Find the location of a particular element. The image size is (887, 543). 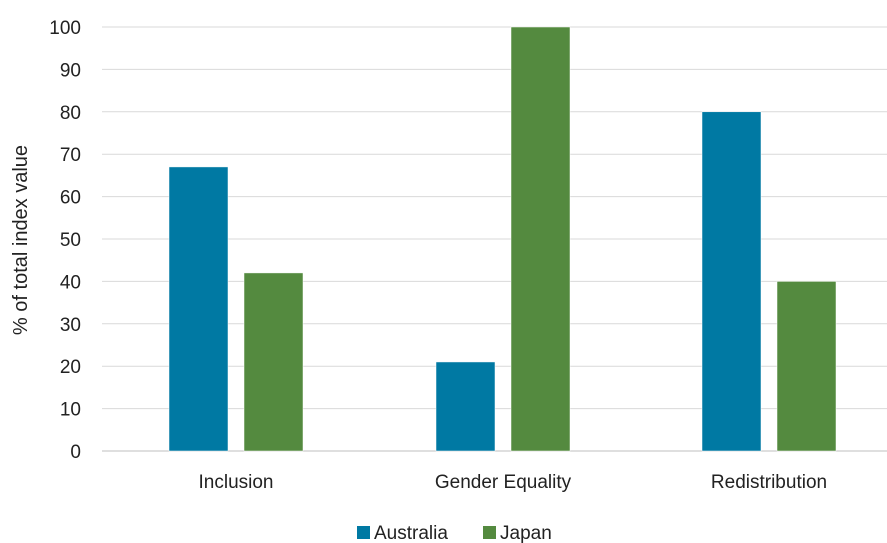

legend-label-japan: Japan is located at coordinates (526, 533).